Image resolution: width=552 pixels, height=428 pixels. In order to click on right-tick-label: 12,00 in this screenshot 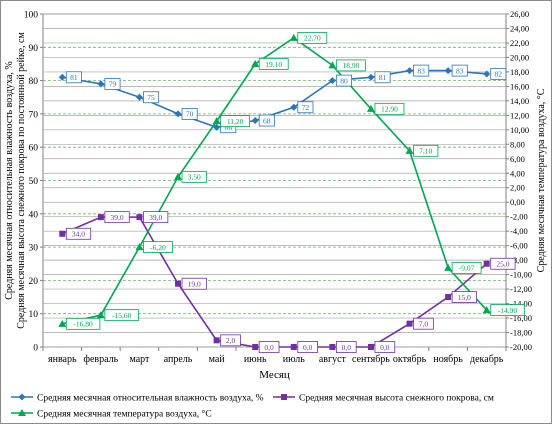, I will do `click(519, 115)`.